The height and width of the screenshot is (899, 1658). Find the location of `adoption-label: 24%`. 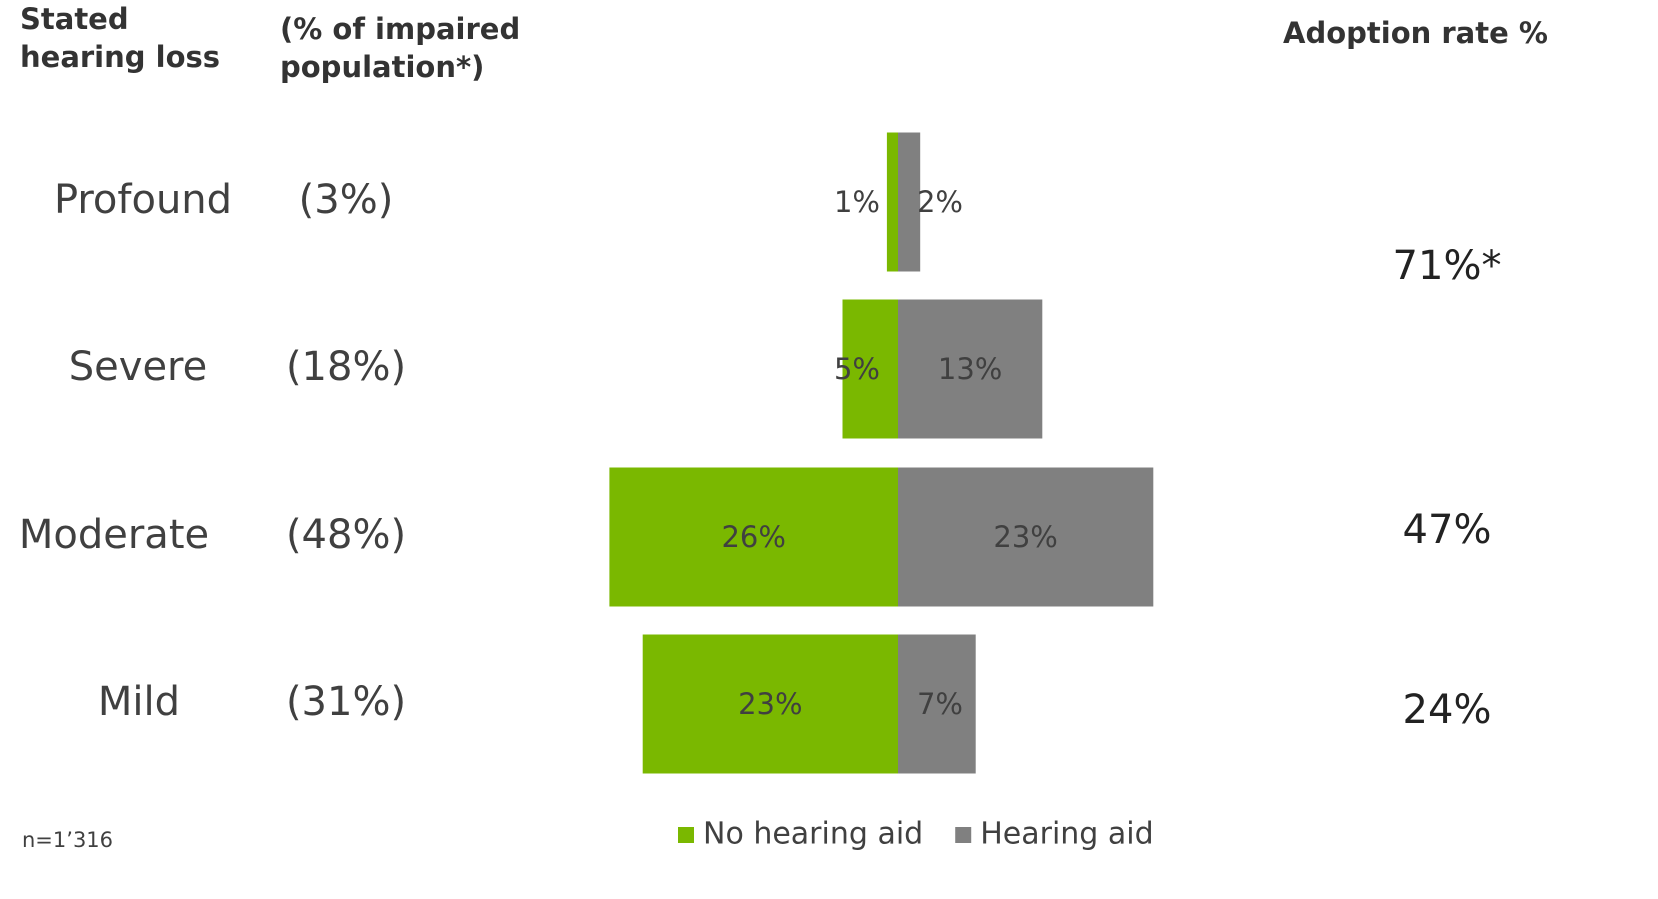

adoption-label: 24% is located at coordinates (1447, 710).